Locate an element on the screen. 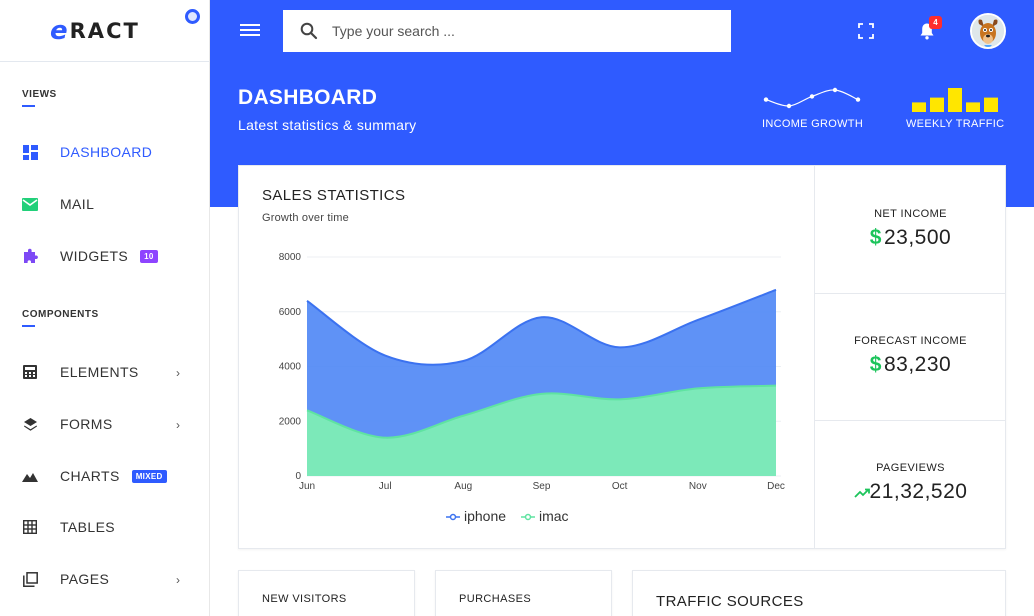  trending-up-icon is located at coordinates (861, 492).